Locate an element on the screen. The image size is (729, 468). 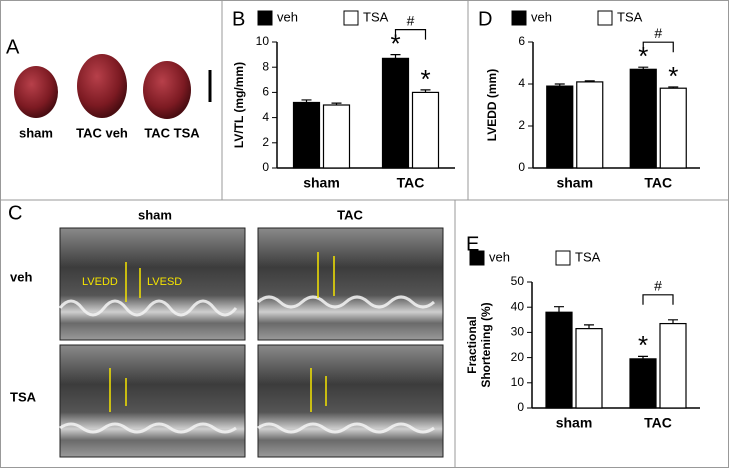
y-tick-label: 30 is located at coordinates (518, 332).